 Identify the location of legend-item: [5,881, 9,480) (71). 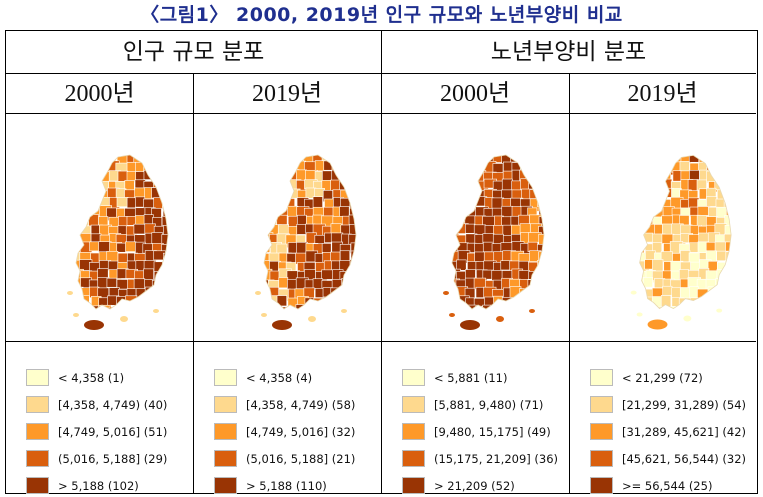
(475, 405).